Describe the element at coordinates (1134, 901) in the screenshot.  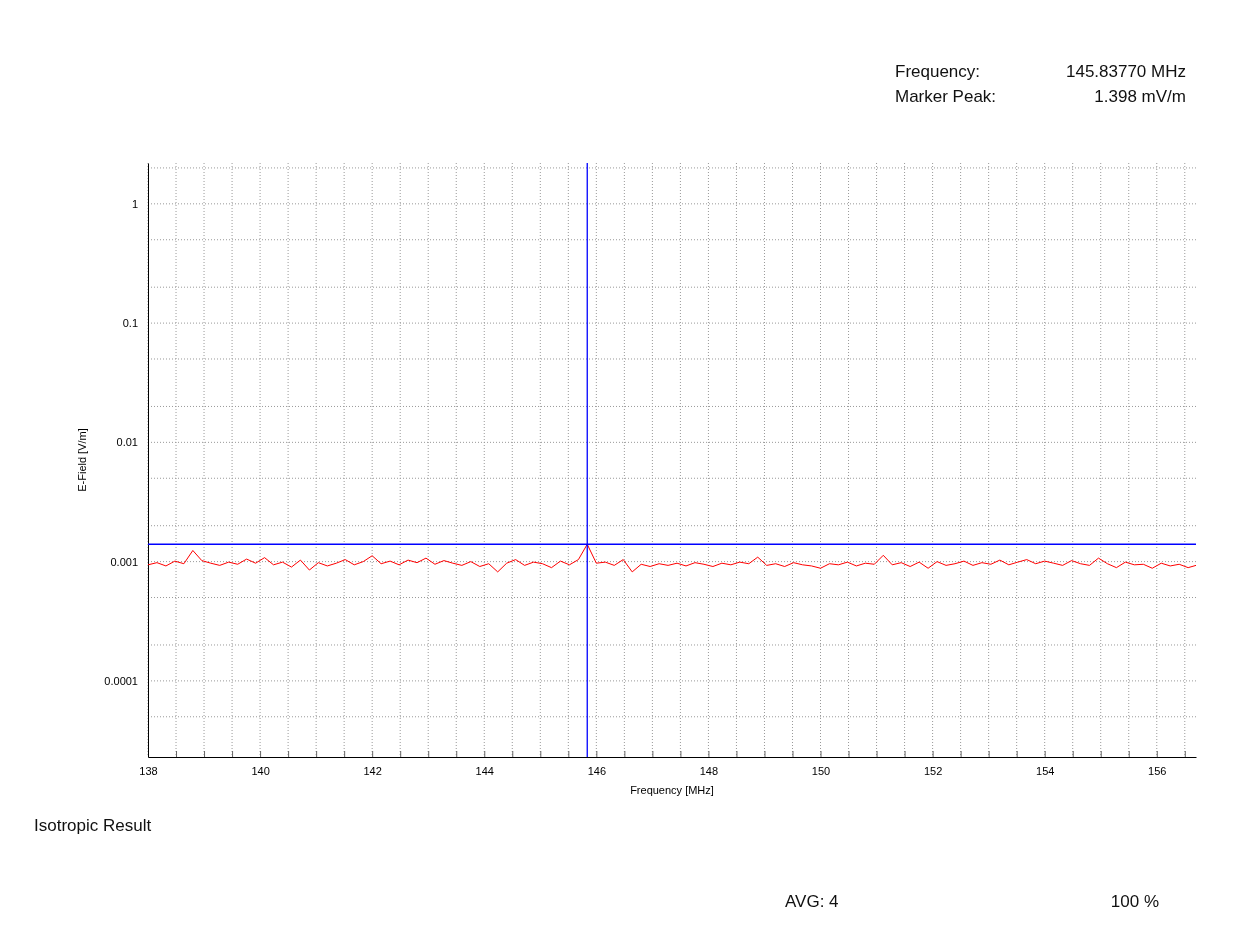
I see `text: 100 %` at that location.